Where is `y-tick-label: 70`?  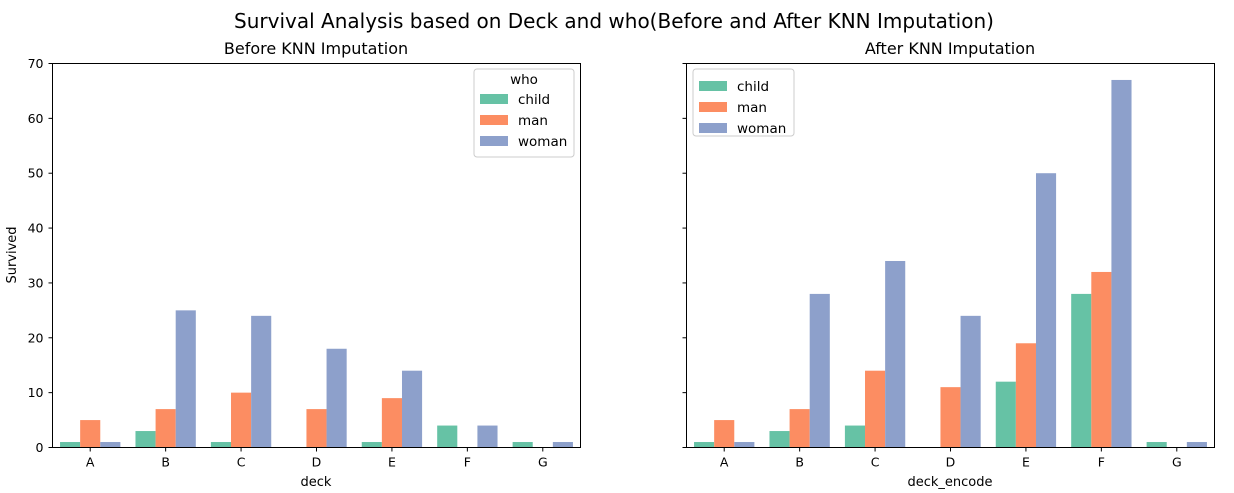 y-tick-label: 70 is located at coordinates (36, 63).